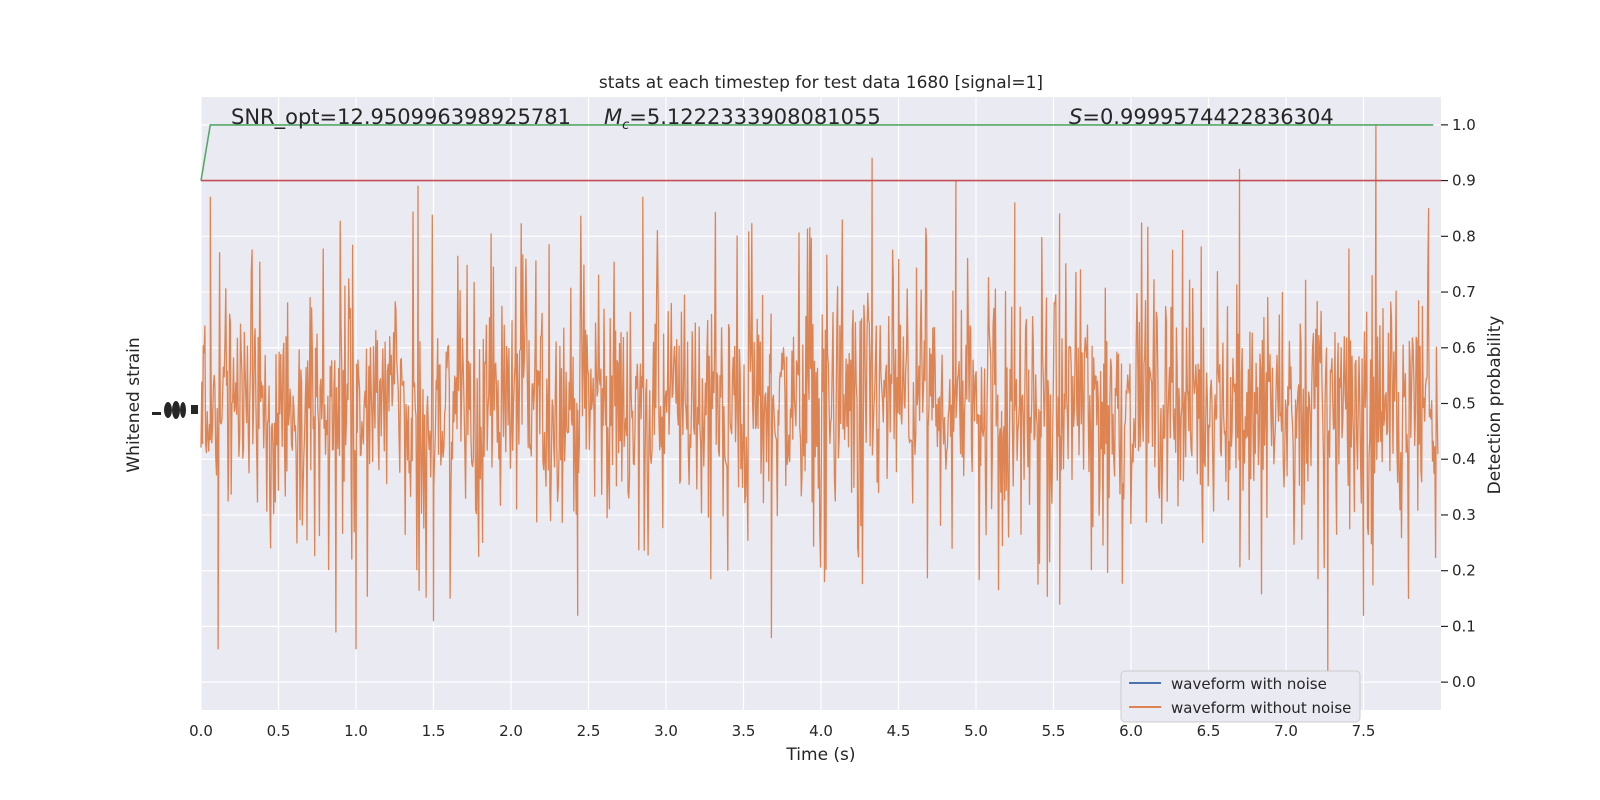 The image size is (1600, 800). What do you see at coordinates (401, 117) in the screenshot?
I see `snr-annotation: SNR_opt=12.950996398925781` at bounding box center [401, 117].